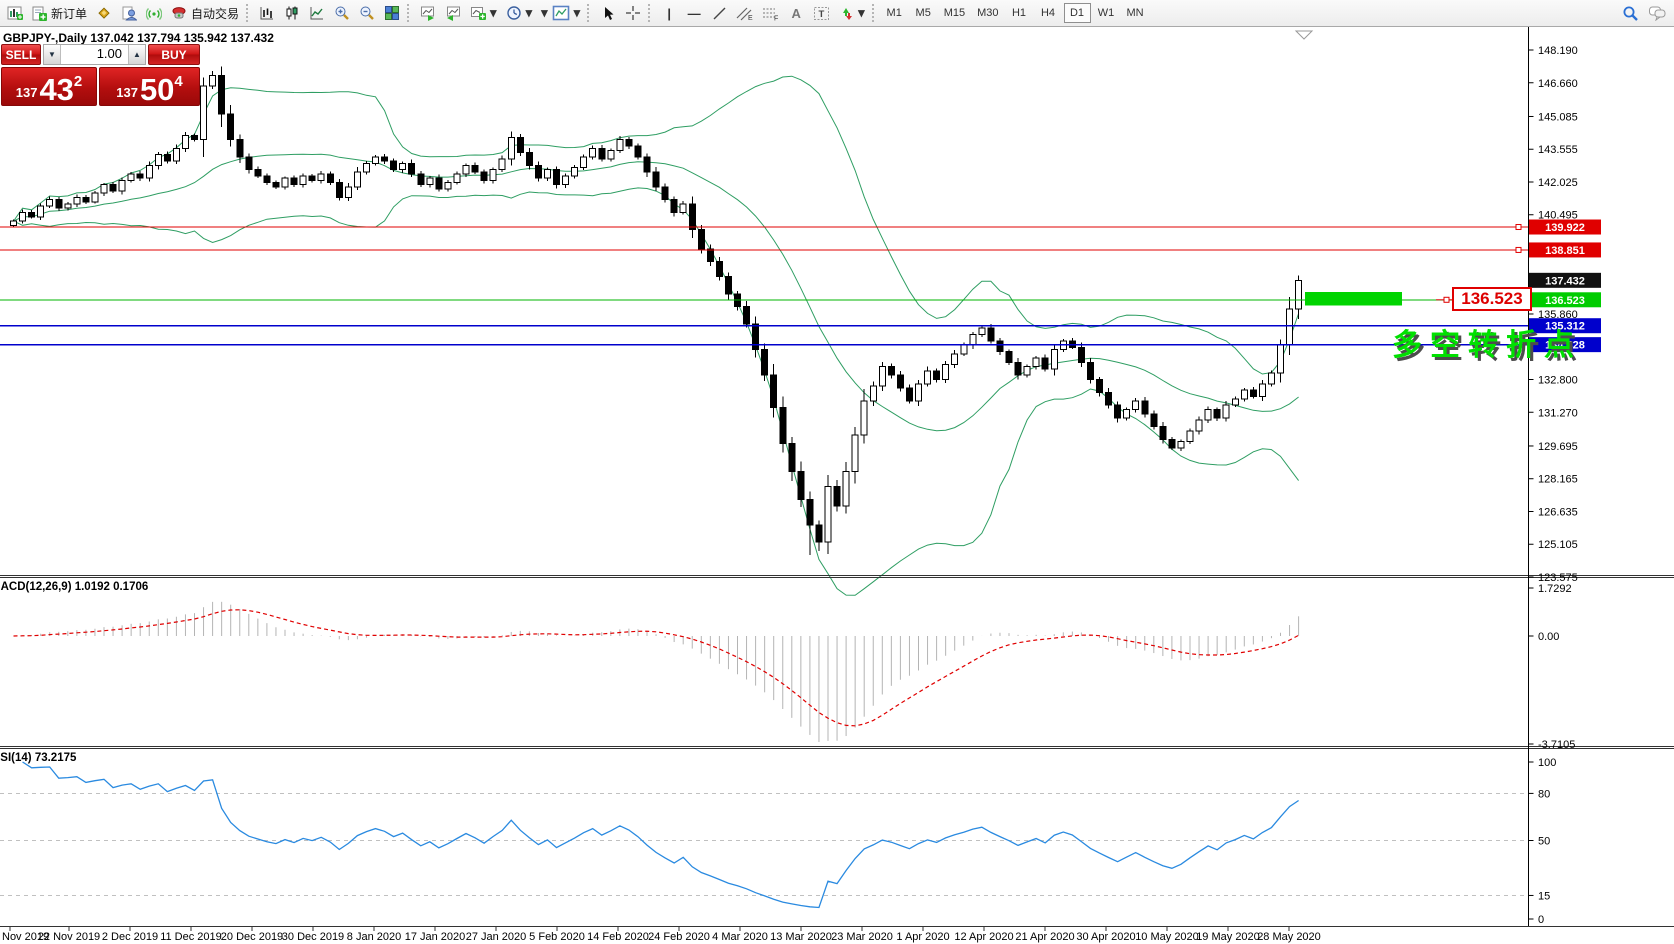 This screenshot has width=1674, height=944. Describe the element at coordinates (922, 937) in the screenshot. I see `svg-text: 1 Apr 2020` at that location.